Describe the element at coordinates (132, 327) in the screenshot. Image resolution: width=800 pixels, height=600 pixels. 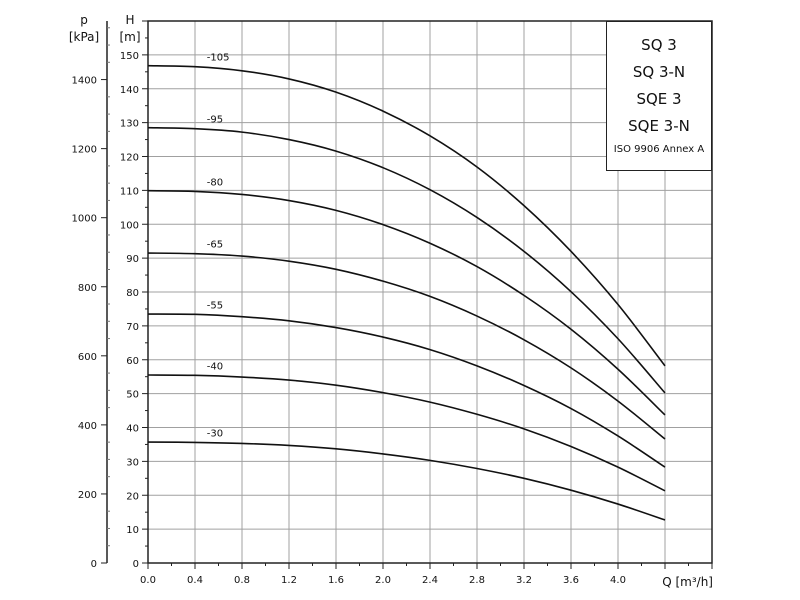
I see `y-tick-label: 70` at that location.